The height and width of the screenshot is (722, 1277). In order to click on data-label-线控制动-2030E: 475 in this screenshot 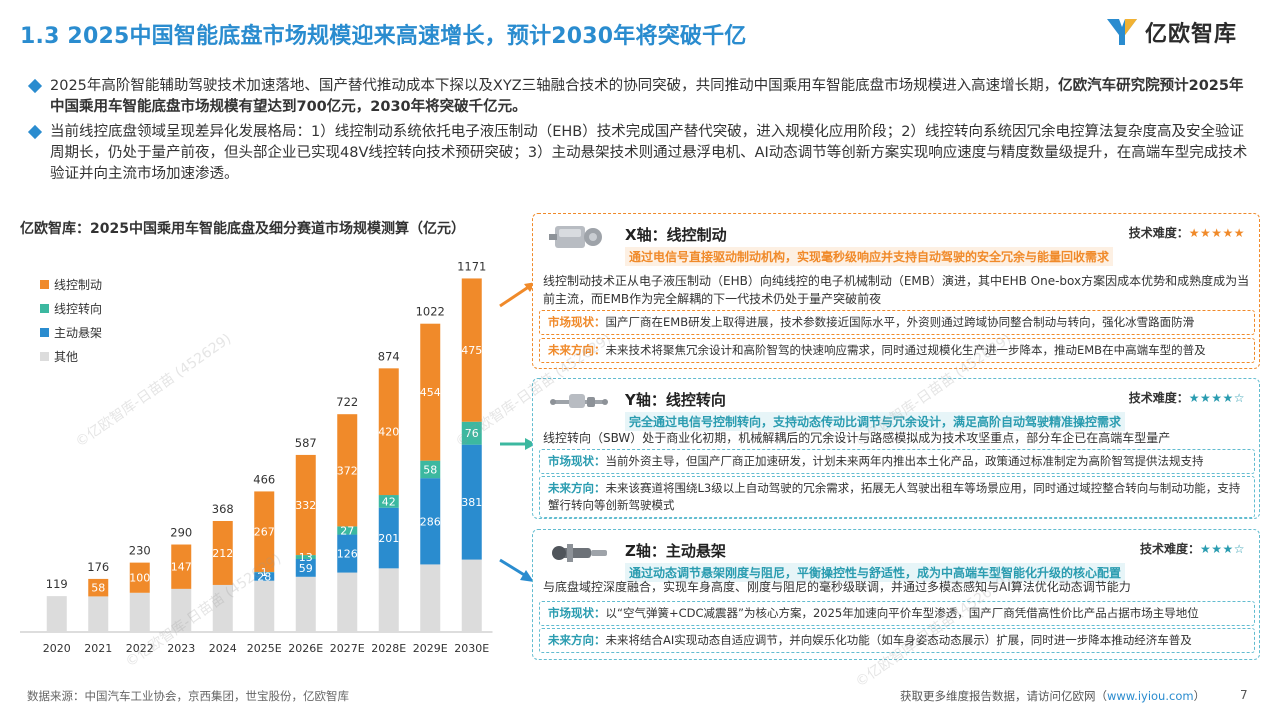, I will do `click(471, 350)`.